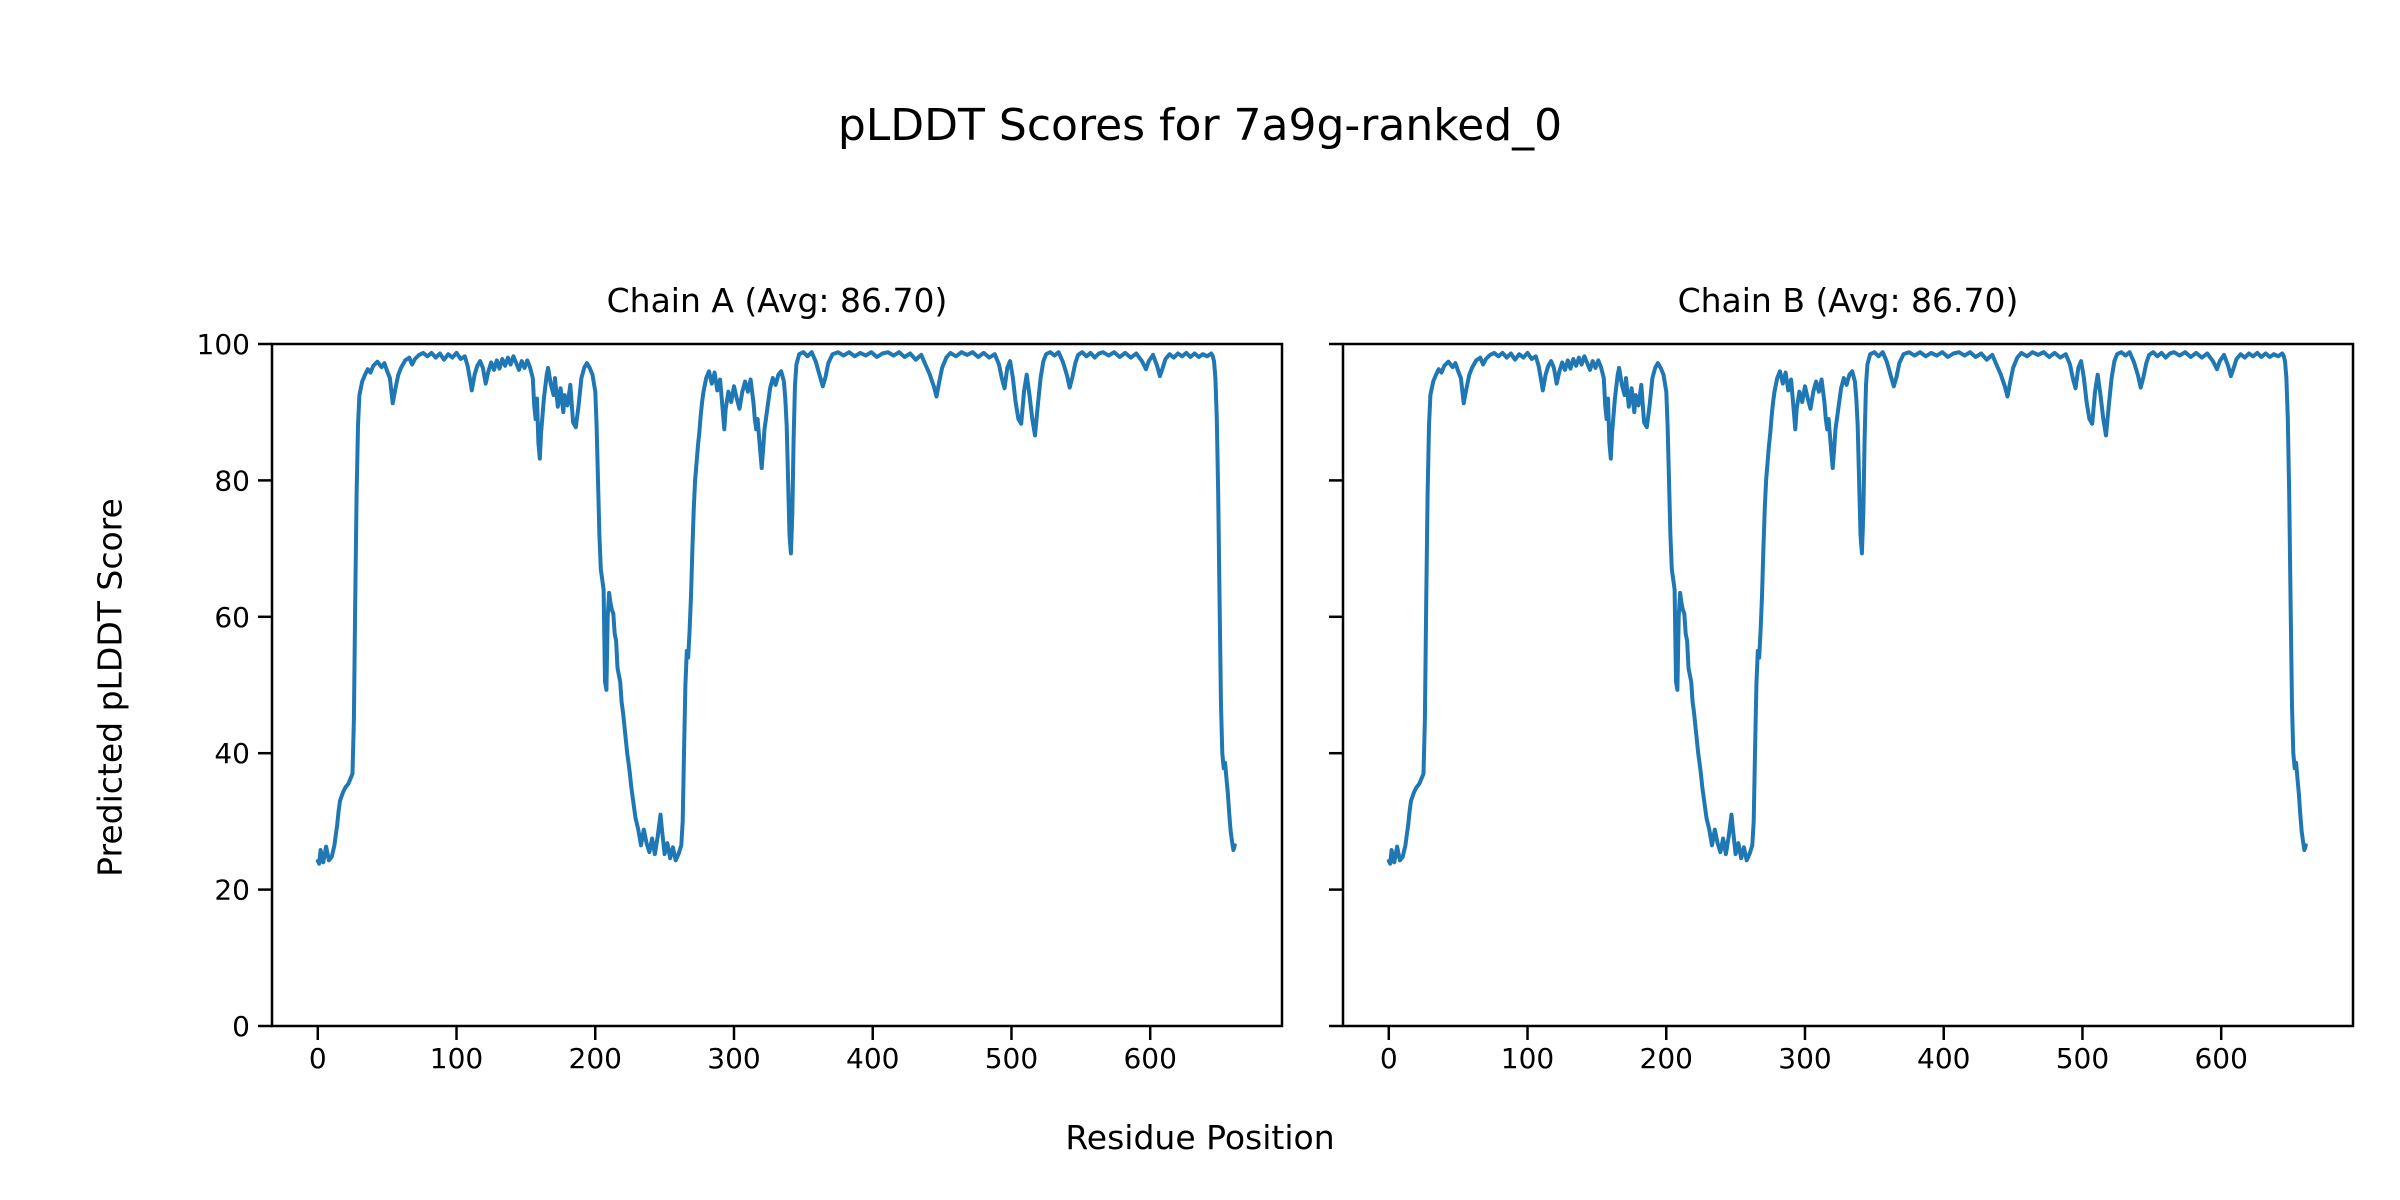 This screenshot has width=2400, height=1200. I want to click on y-tick-label: 80, so click(232, 480).